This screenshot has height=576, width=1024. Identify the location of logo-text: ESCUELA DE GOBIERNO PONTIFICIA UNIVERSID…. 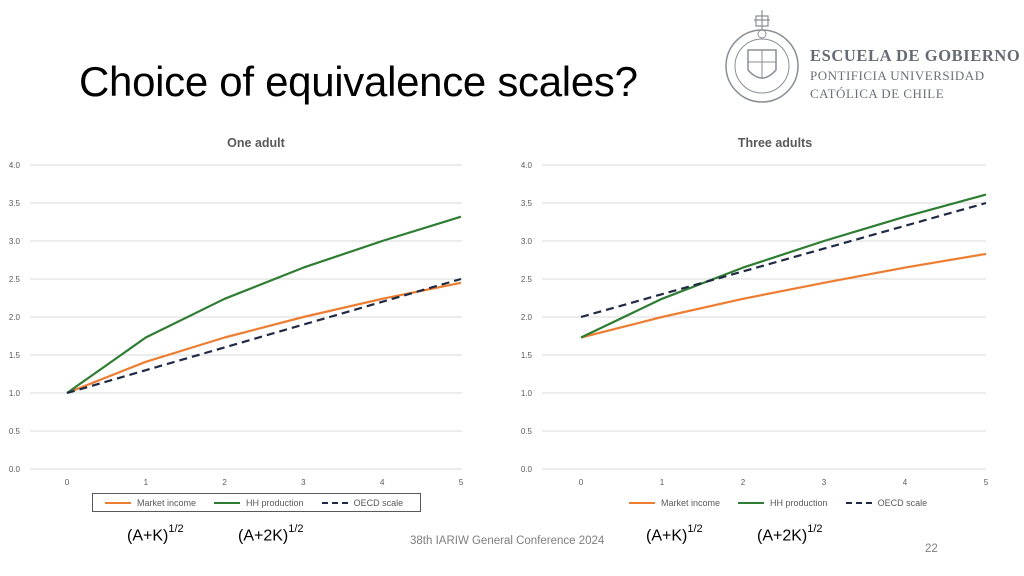
(915, 74).